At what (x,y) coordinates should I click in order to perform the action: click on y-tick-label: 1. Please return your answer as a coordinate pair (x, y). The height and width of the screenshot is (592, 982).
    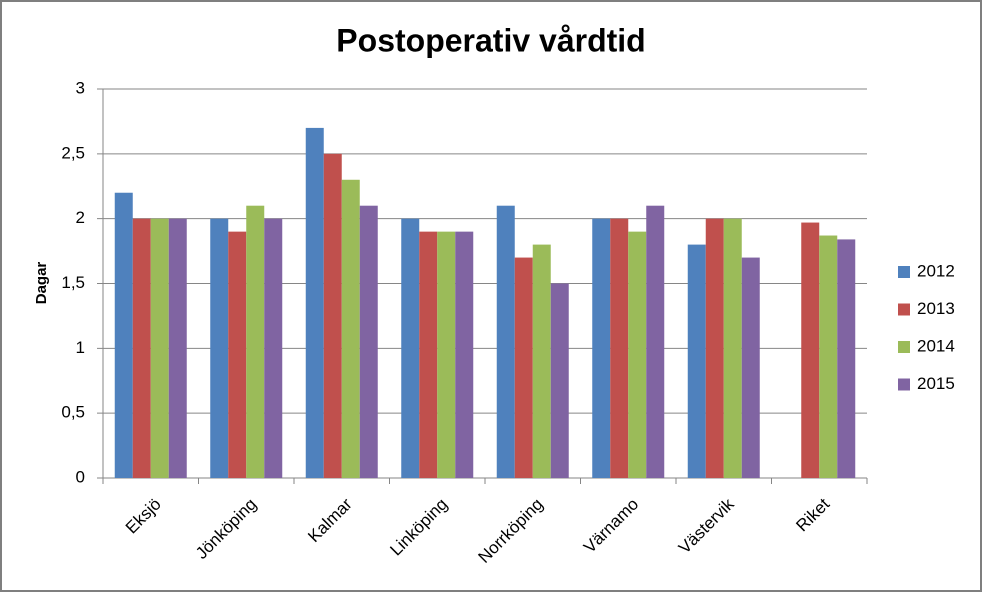
    Looking at the image, I should click on (80, 347).